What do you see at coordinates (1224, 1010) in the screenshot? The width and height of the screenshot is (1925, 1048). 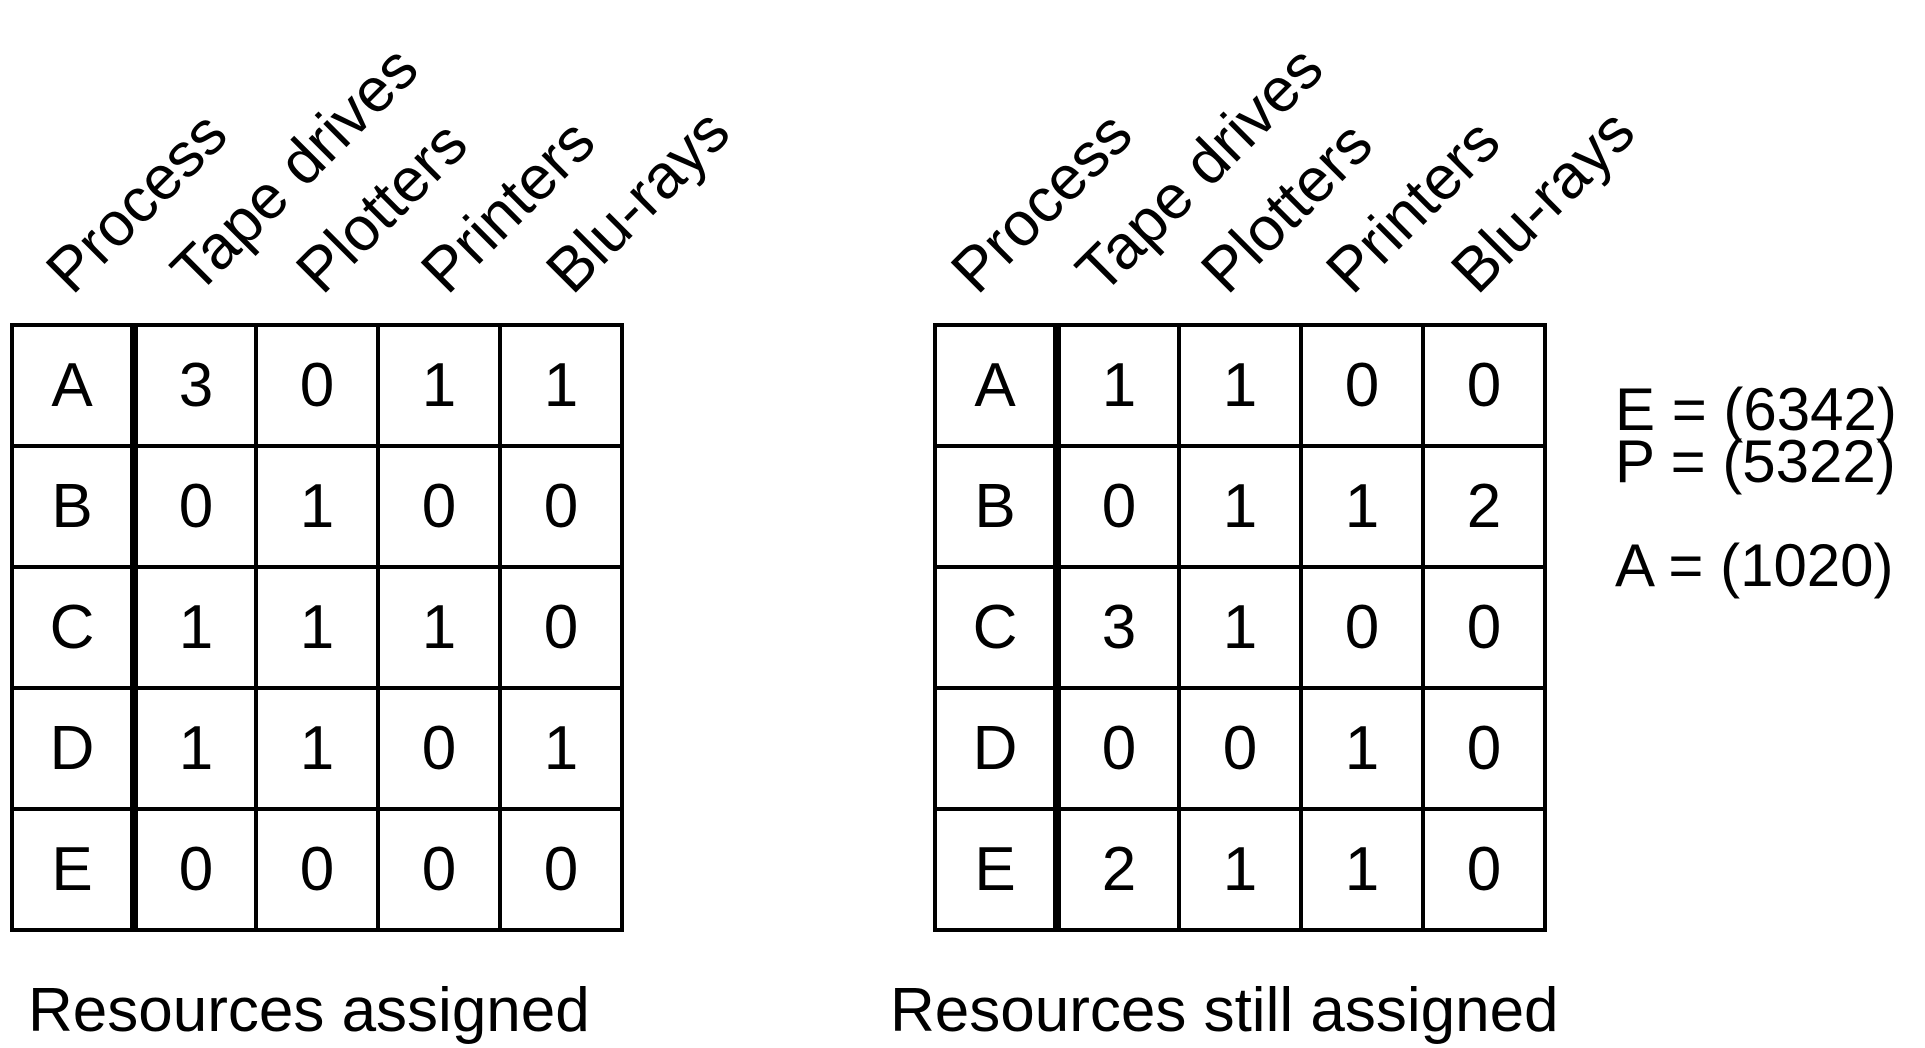 I see `right-caption: Resources still assigned` at bounding box center [1224, 1010].